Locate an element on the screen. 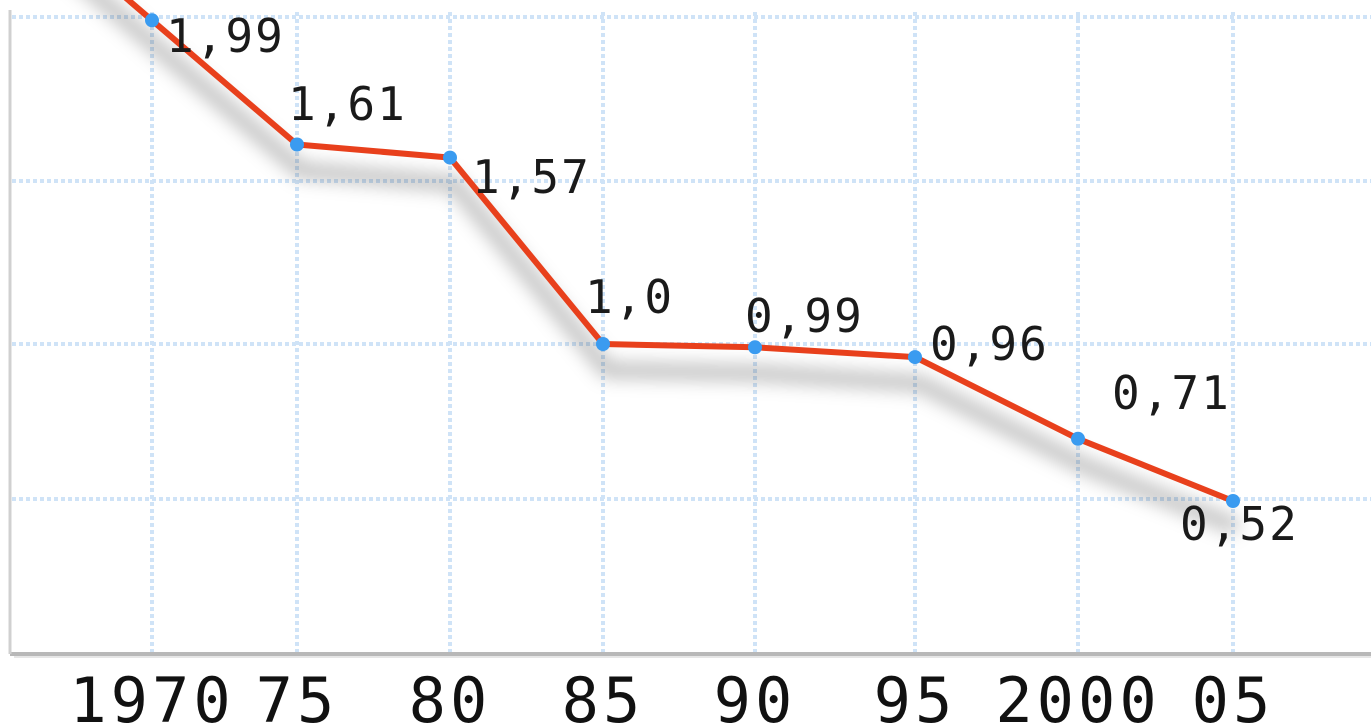 This screenshot has height=727, width=1371. x-tick-label-2000: 2000 is located at coordinates (1077, 695).